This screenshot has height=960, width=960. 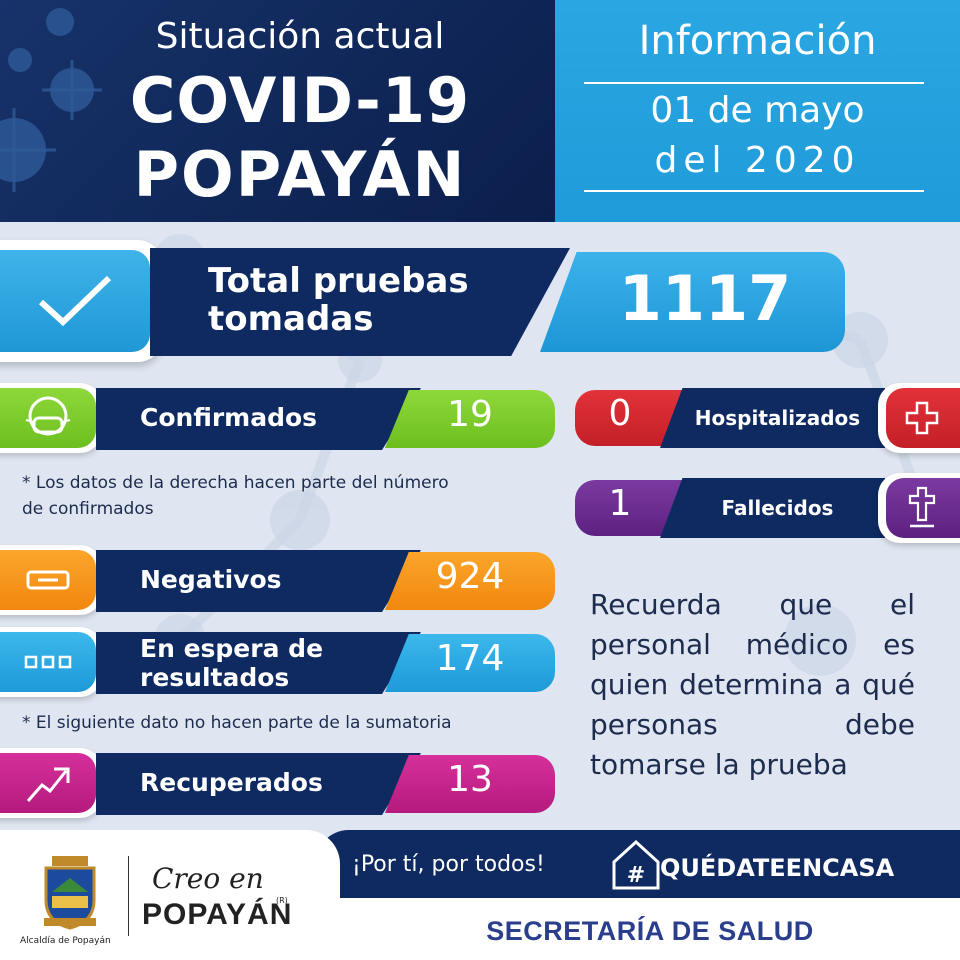 I want to click on negative-value: 924, so click(x=470, y=576).